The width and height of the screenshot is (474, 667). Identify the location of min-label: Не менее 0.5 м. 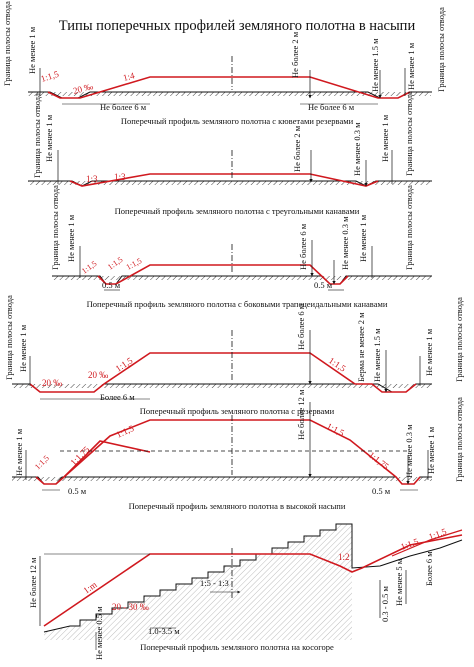
(99, 633).